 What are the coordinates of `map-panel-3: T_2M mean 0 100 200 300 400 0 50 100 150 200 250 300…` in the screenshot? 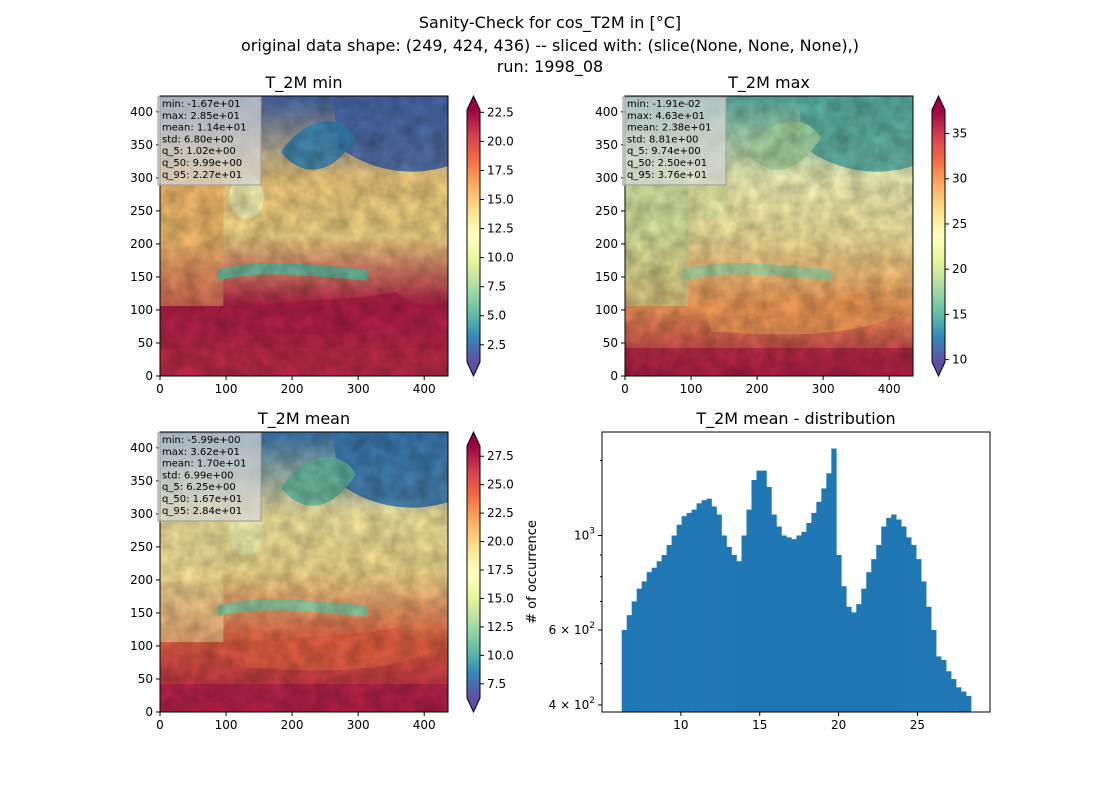 It's located at (322, 570).